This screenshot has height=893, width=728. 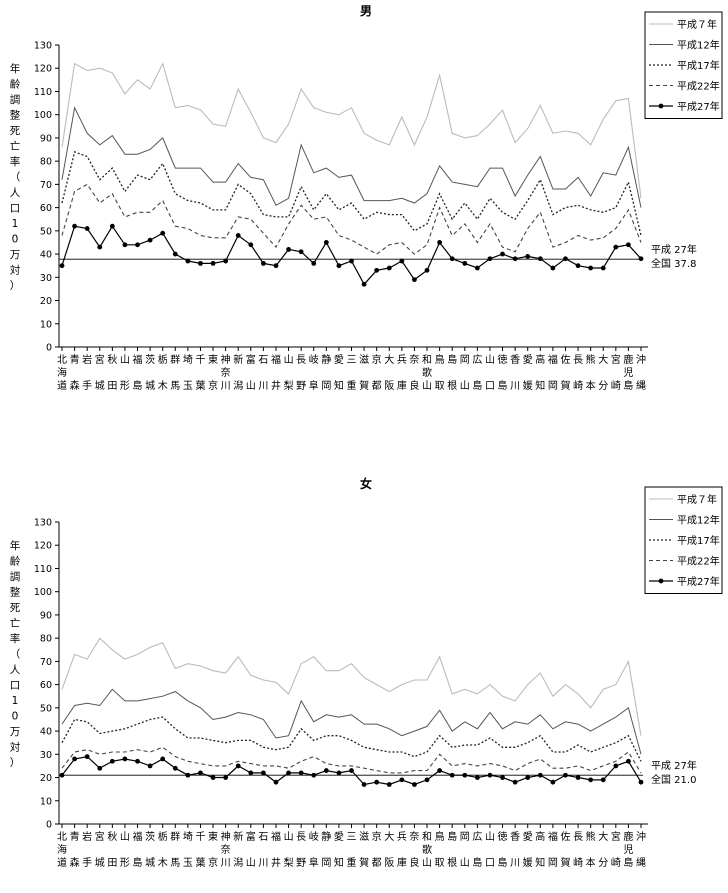 I want to click on y-tick-label: 100, so click(x=43, y=115).